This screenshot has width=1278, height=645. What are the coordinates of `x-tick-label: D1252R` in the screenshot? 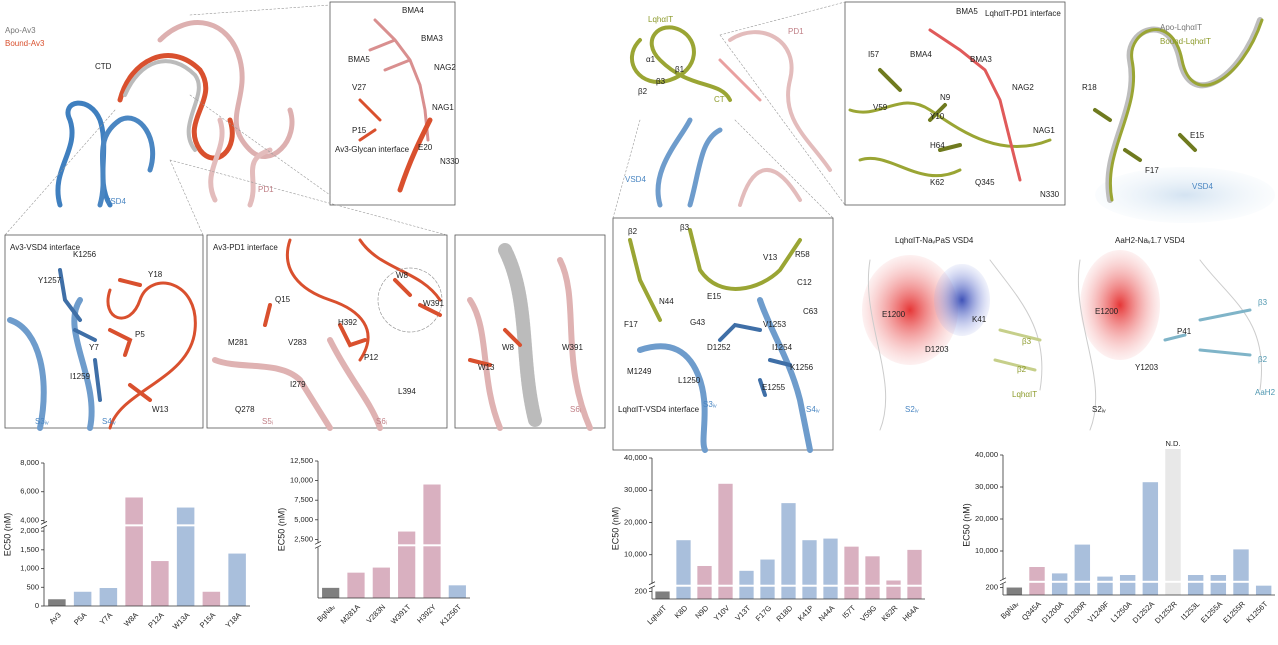 It's located at (1166, 612).